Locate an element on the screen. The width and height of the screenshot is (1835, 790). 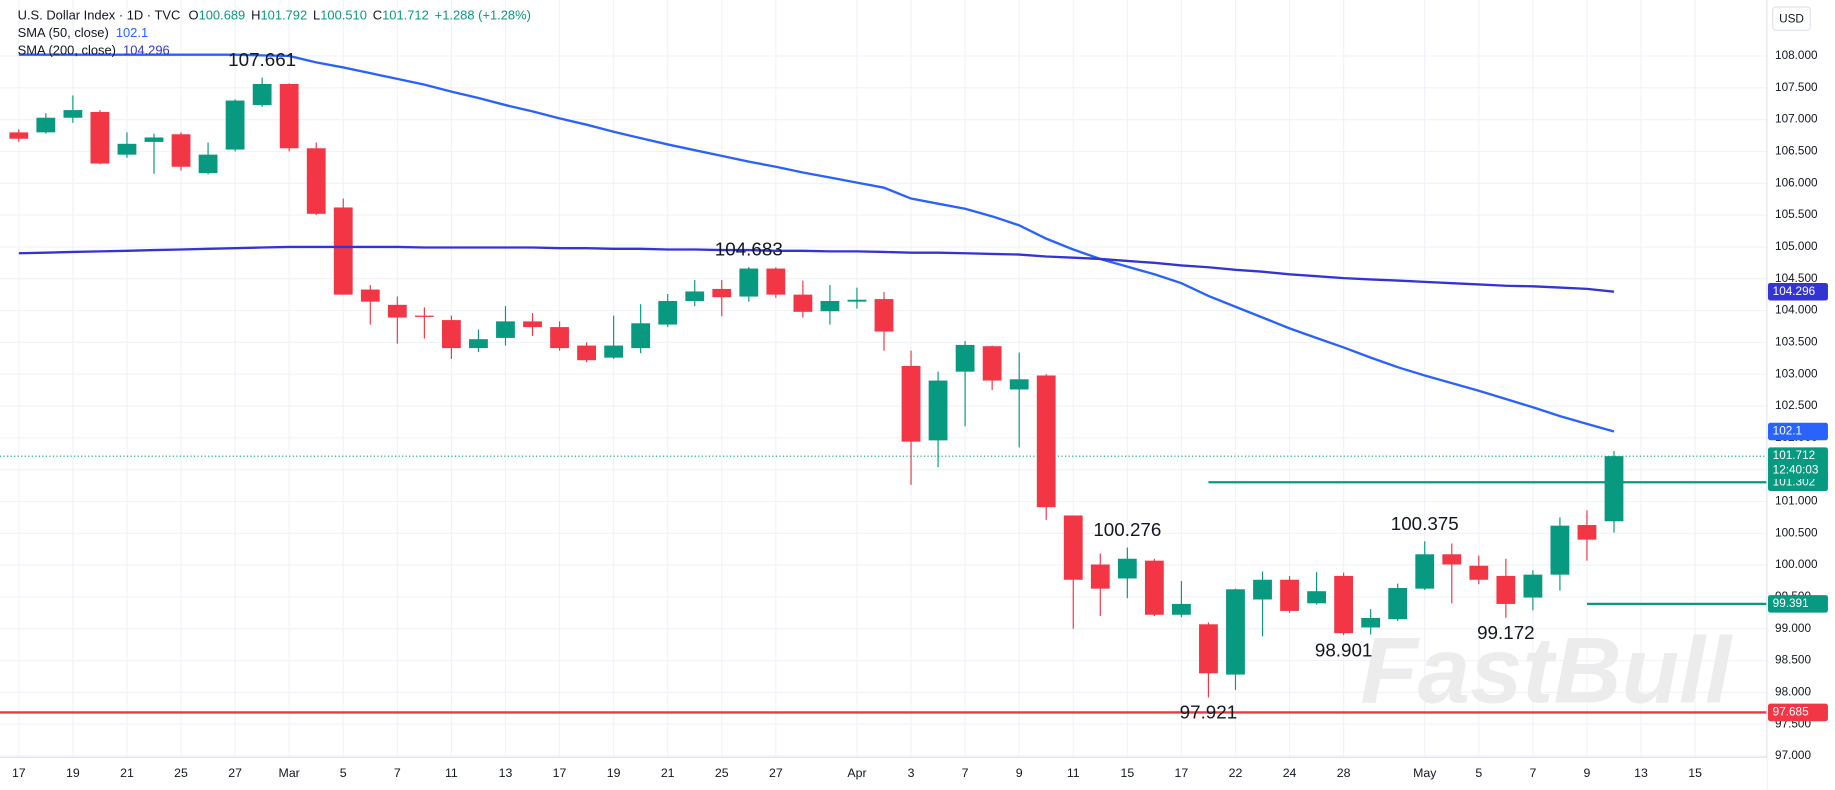
last-price-tag-countdown: 12:40:03 is located at coordinates (1796, 469).